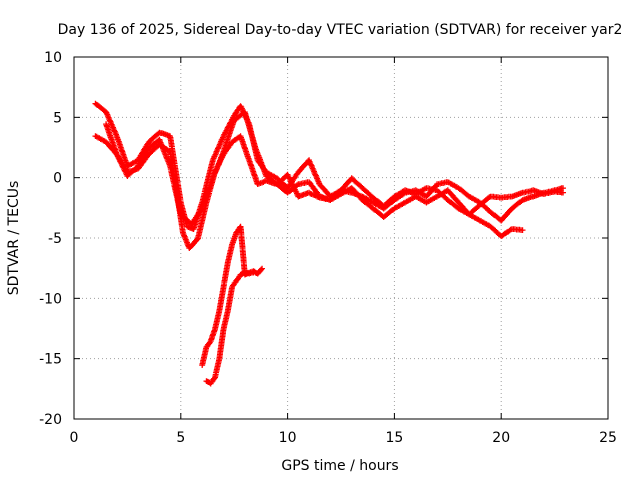 This screenshot has width=640, height=480. I want to click on y-tick-label: 0, so click(57, 179).